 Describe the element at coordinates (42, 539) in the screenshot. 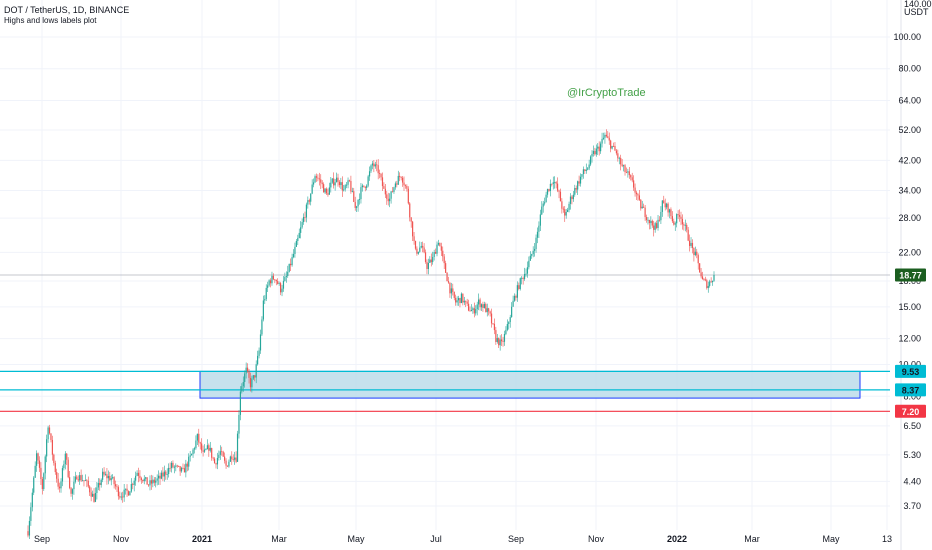

I see `time-tick-label: Sep` at that location.